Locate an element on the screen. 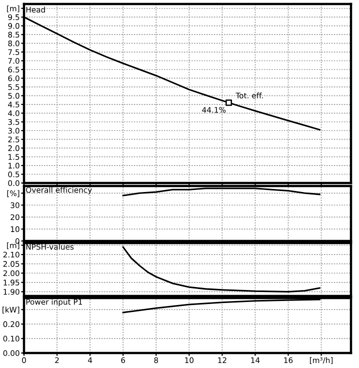  line-series is located at coordinates (221, 269).